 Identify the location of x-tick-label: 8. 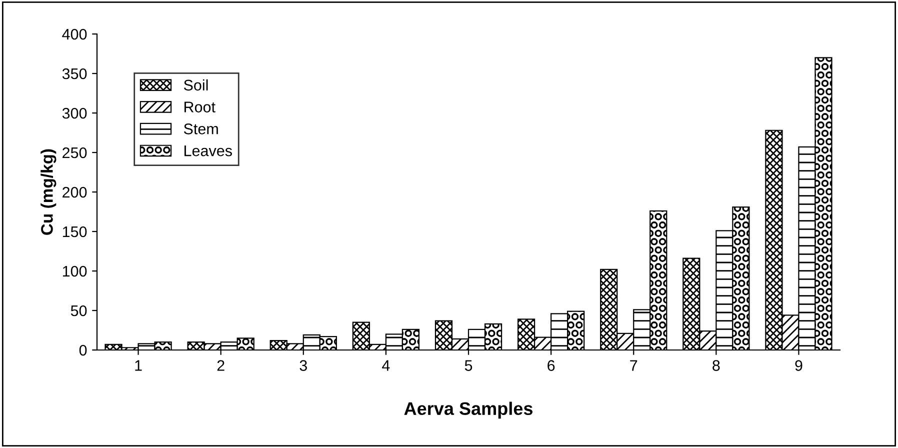
(716, 365).